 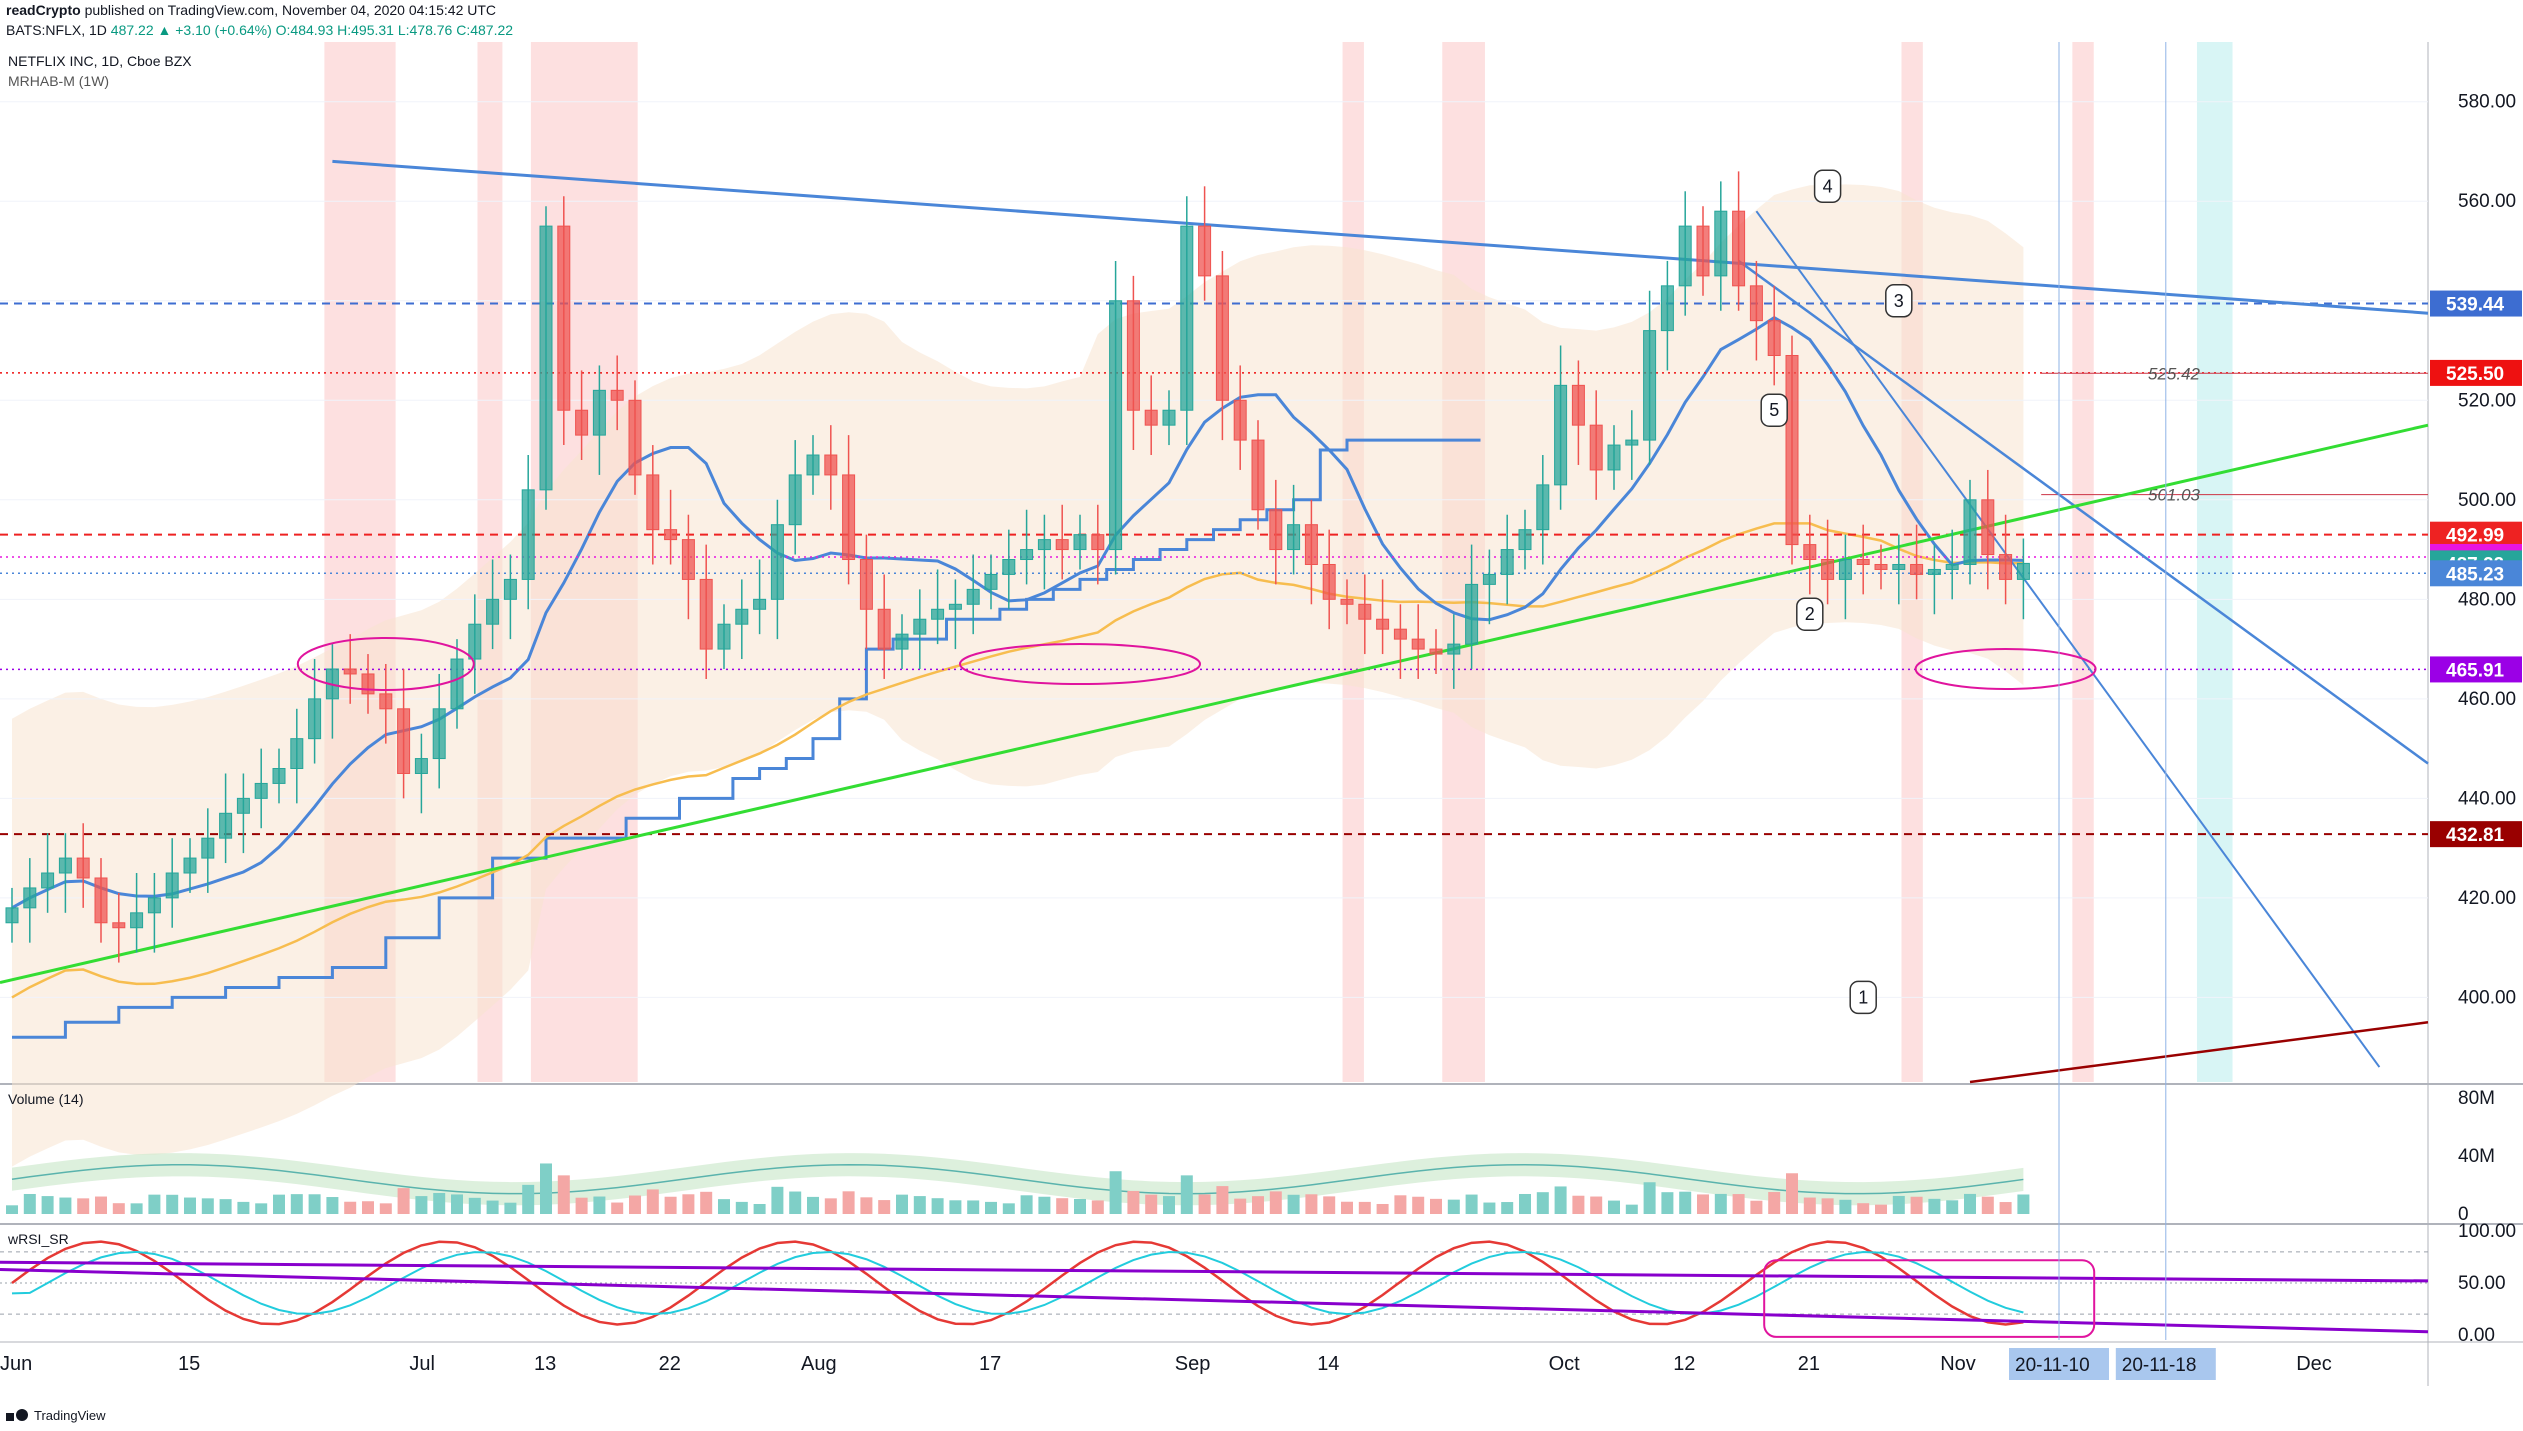 What do you see at coordinates (2214, 562) in the screenshot?
I see `highlight-band` at bounding box center [2214, 562].